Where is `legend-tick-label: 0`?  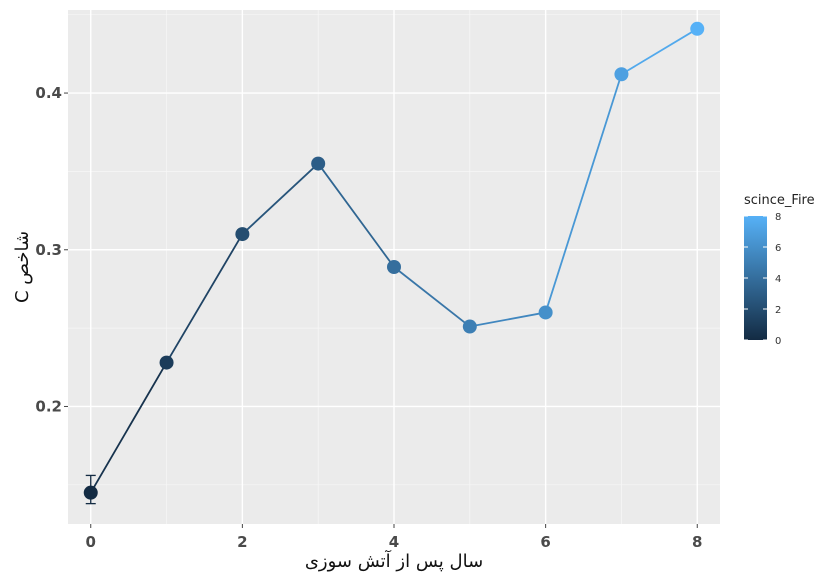 legend-tick-label: 0 is located at coordinates (778, 341).